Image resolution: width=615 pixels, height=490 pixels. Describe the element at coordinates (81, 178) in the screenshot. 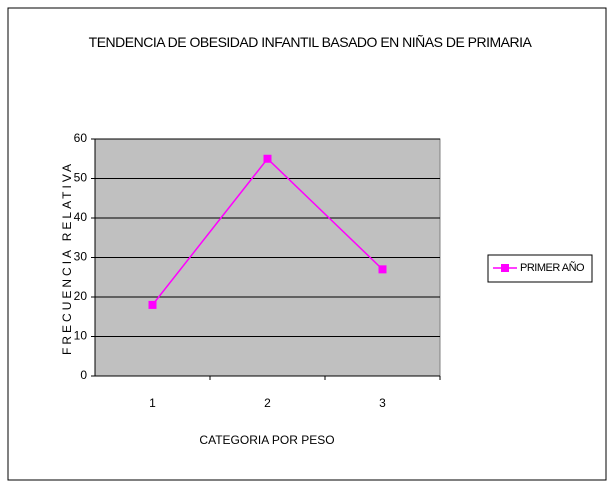

I see `y-tick-label: 50` at that location.